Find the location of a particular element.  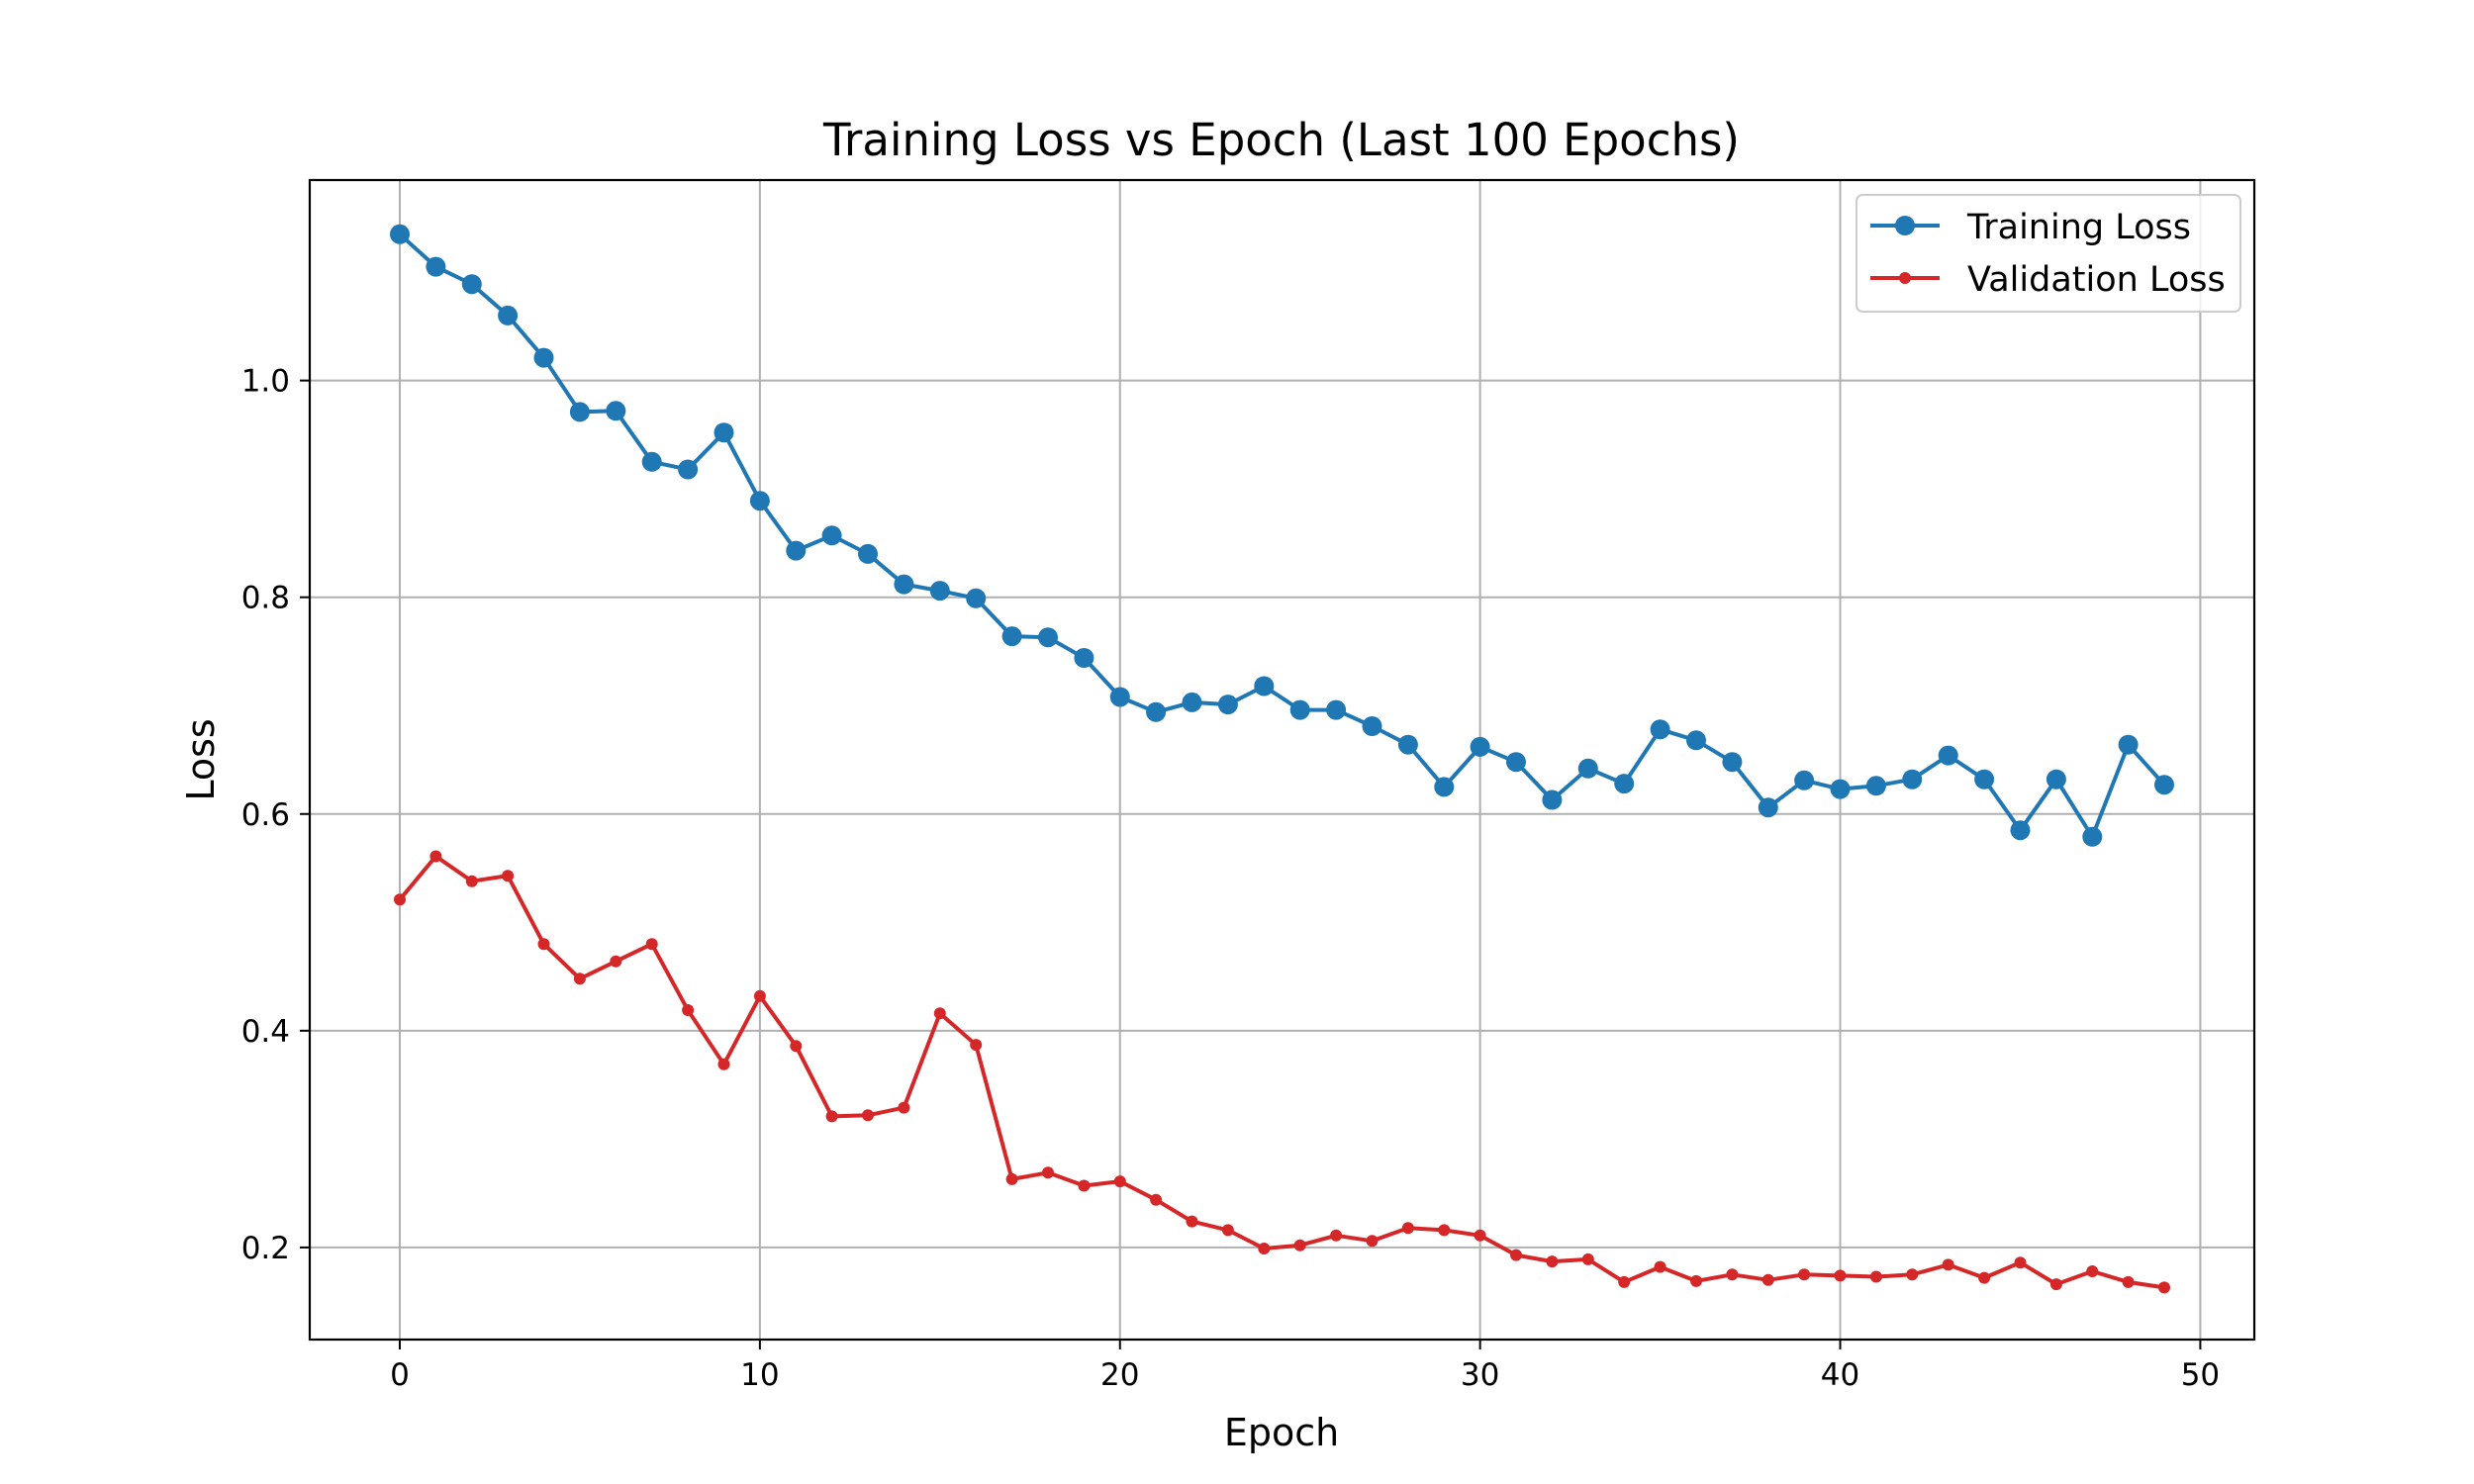

y-tick-label: 0.8 is located at coordinates (265, 598).